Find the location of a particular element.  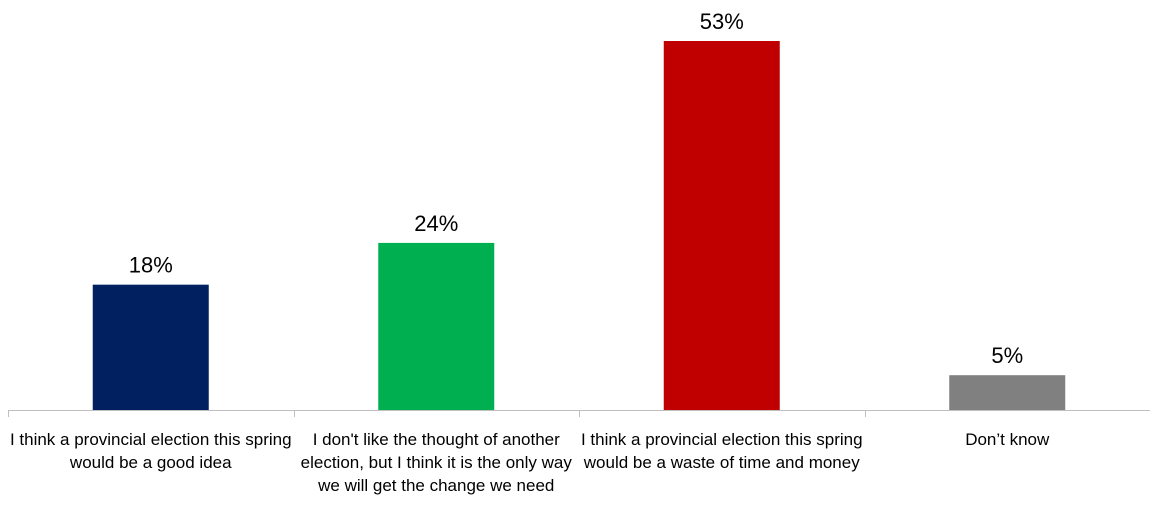

x-axis is located at coordinates (579, 413).